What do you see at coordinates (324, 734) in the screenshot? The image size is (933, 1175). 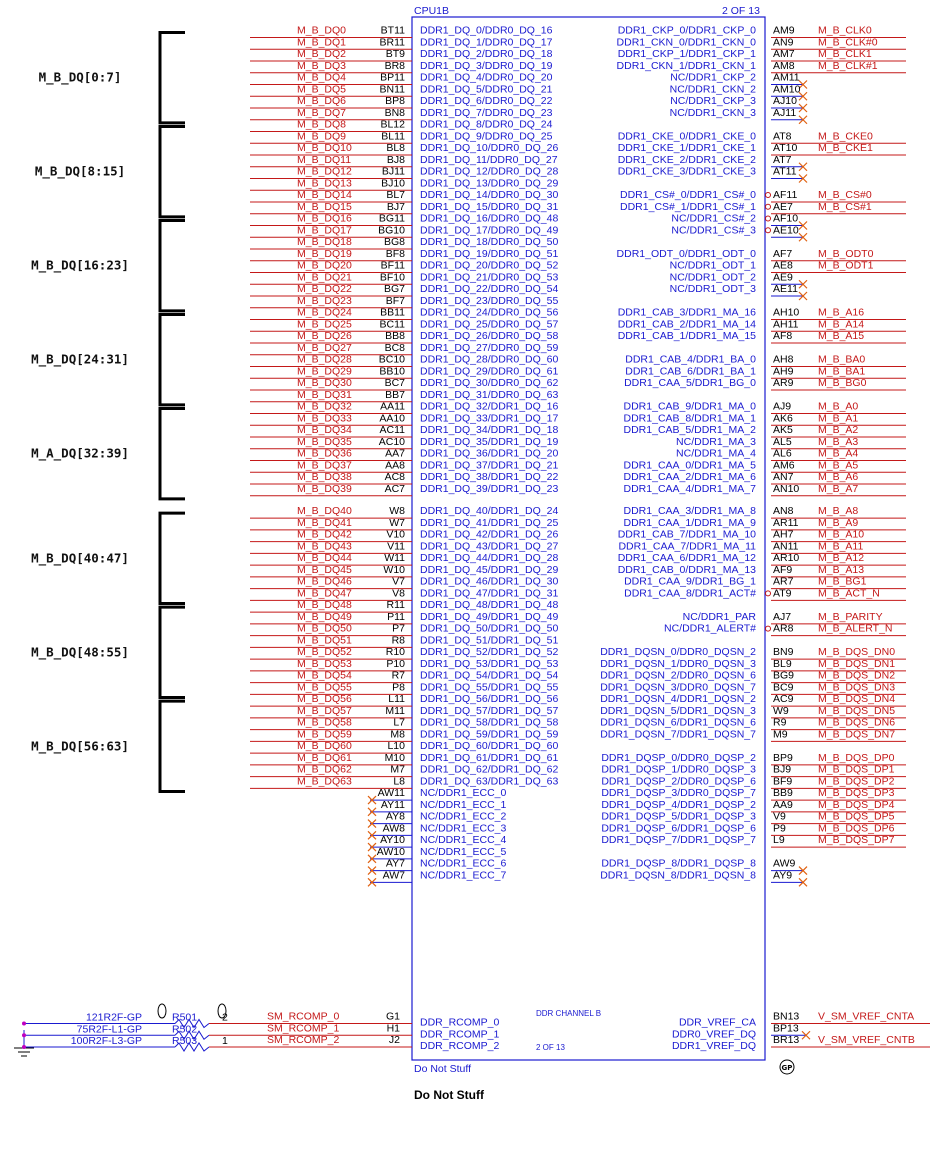 I see `dq-net-label: M_B_DQ59` at bounding box center [324, 734].